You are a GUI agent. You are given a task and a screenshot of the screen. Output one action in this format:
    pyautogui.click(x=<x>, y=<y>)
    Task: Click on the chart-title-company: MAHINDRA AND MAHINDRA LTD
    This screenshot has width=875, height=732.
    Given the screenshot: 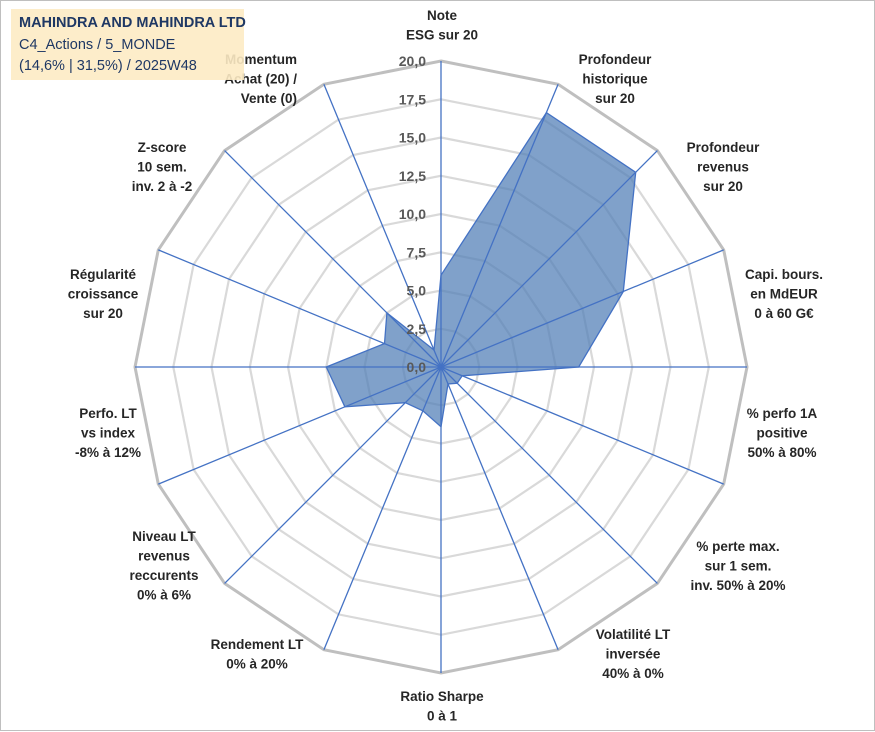 What is the action you would take?
    pyautogui.click(x=132, y=23)
    